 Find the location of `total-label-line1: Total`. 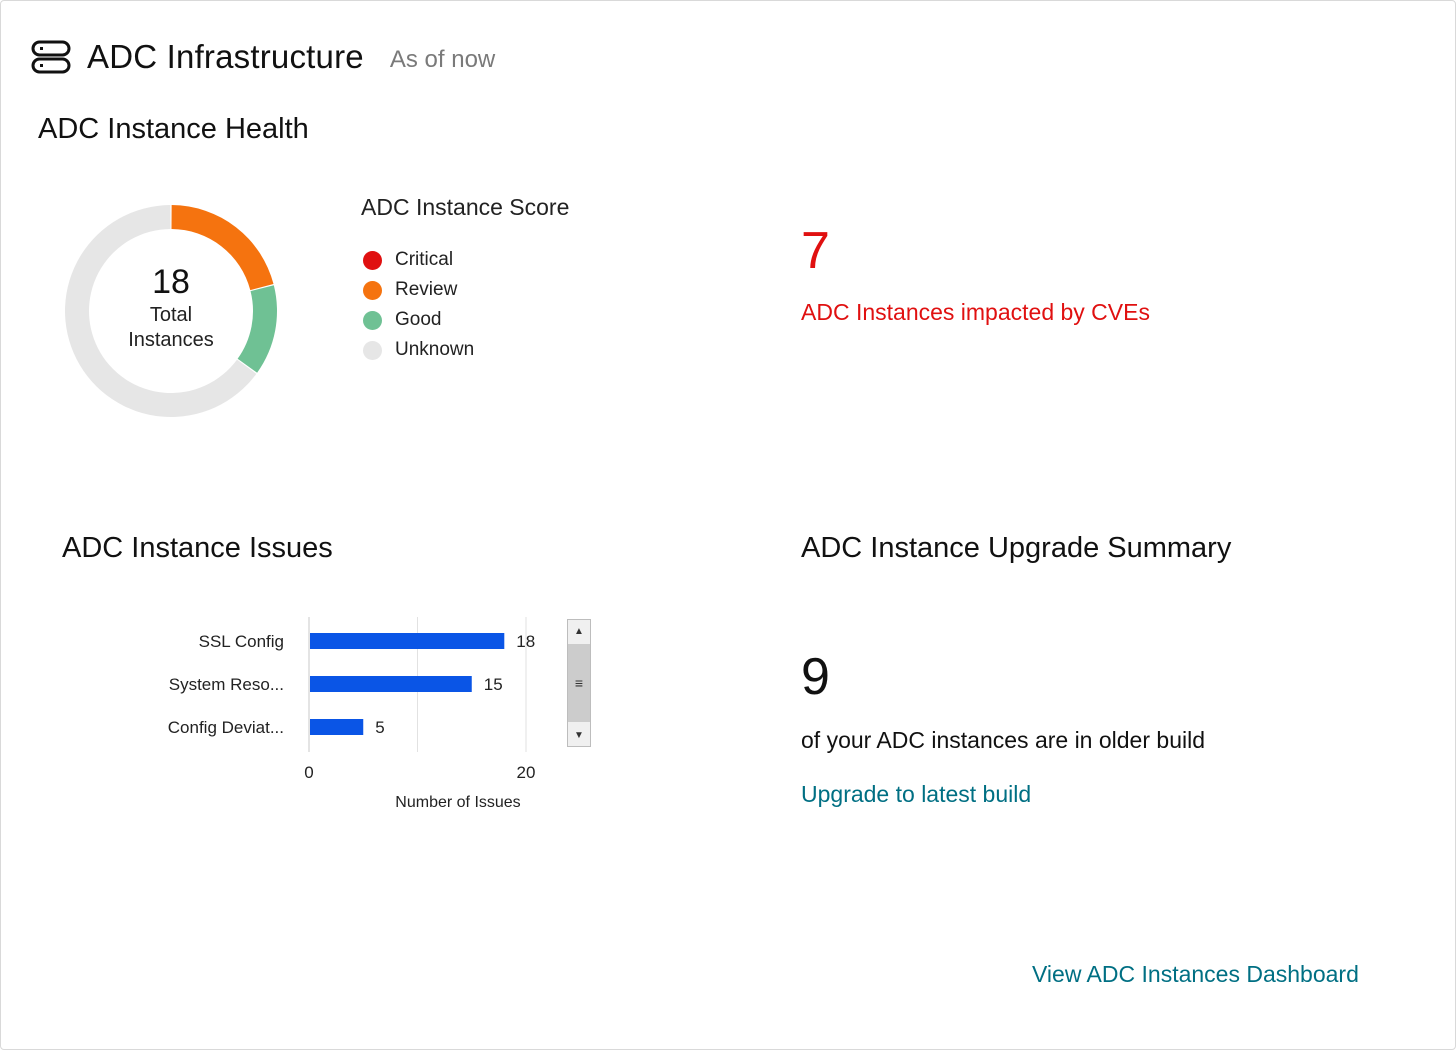

total-label-line1: Total is located at coordinates (171, 315).